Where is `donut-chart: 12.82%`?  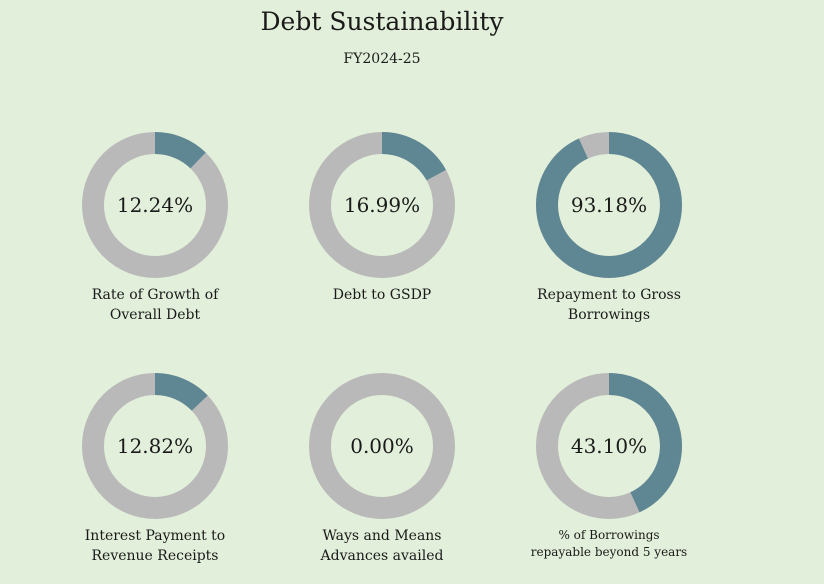
donut-chart: 12.82% is located at coordinates (155, 446).